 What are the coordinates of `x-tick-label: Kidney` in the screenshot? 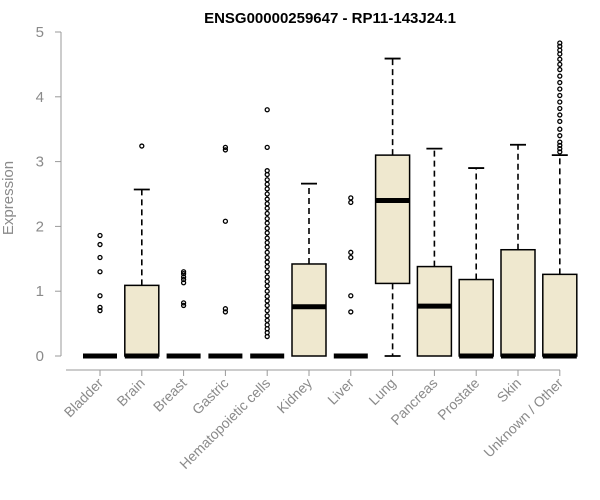 It's located at (295, 396).